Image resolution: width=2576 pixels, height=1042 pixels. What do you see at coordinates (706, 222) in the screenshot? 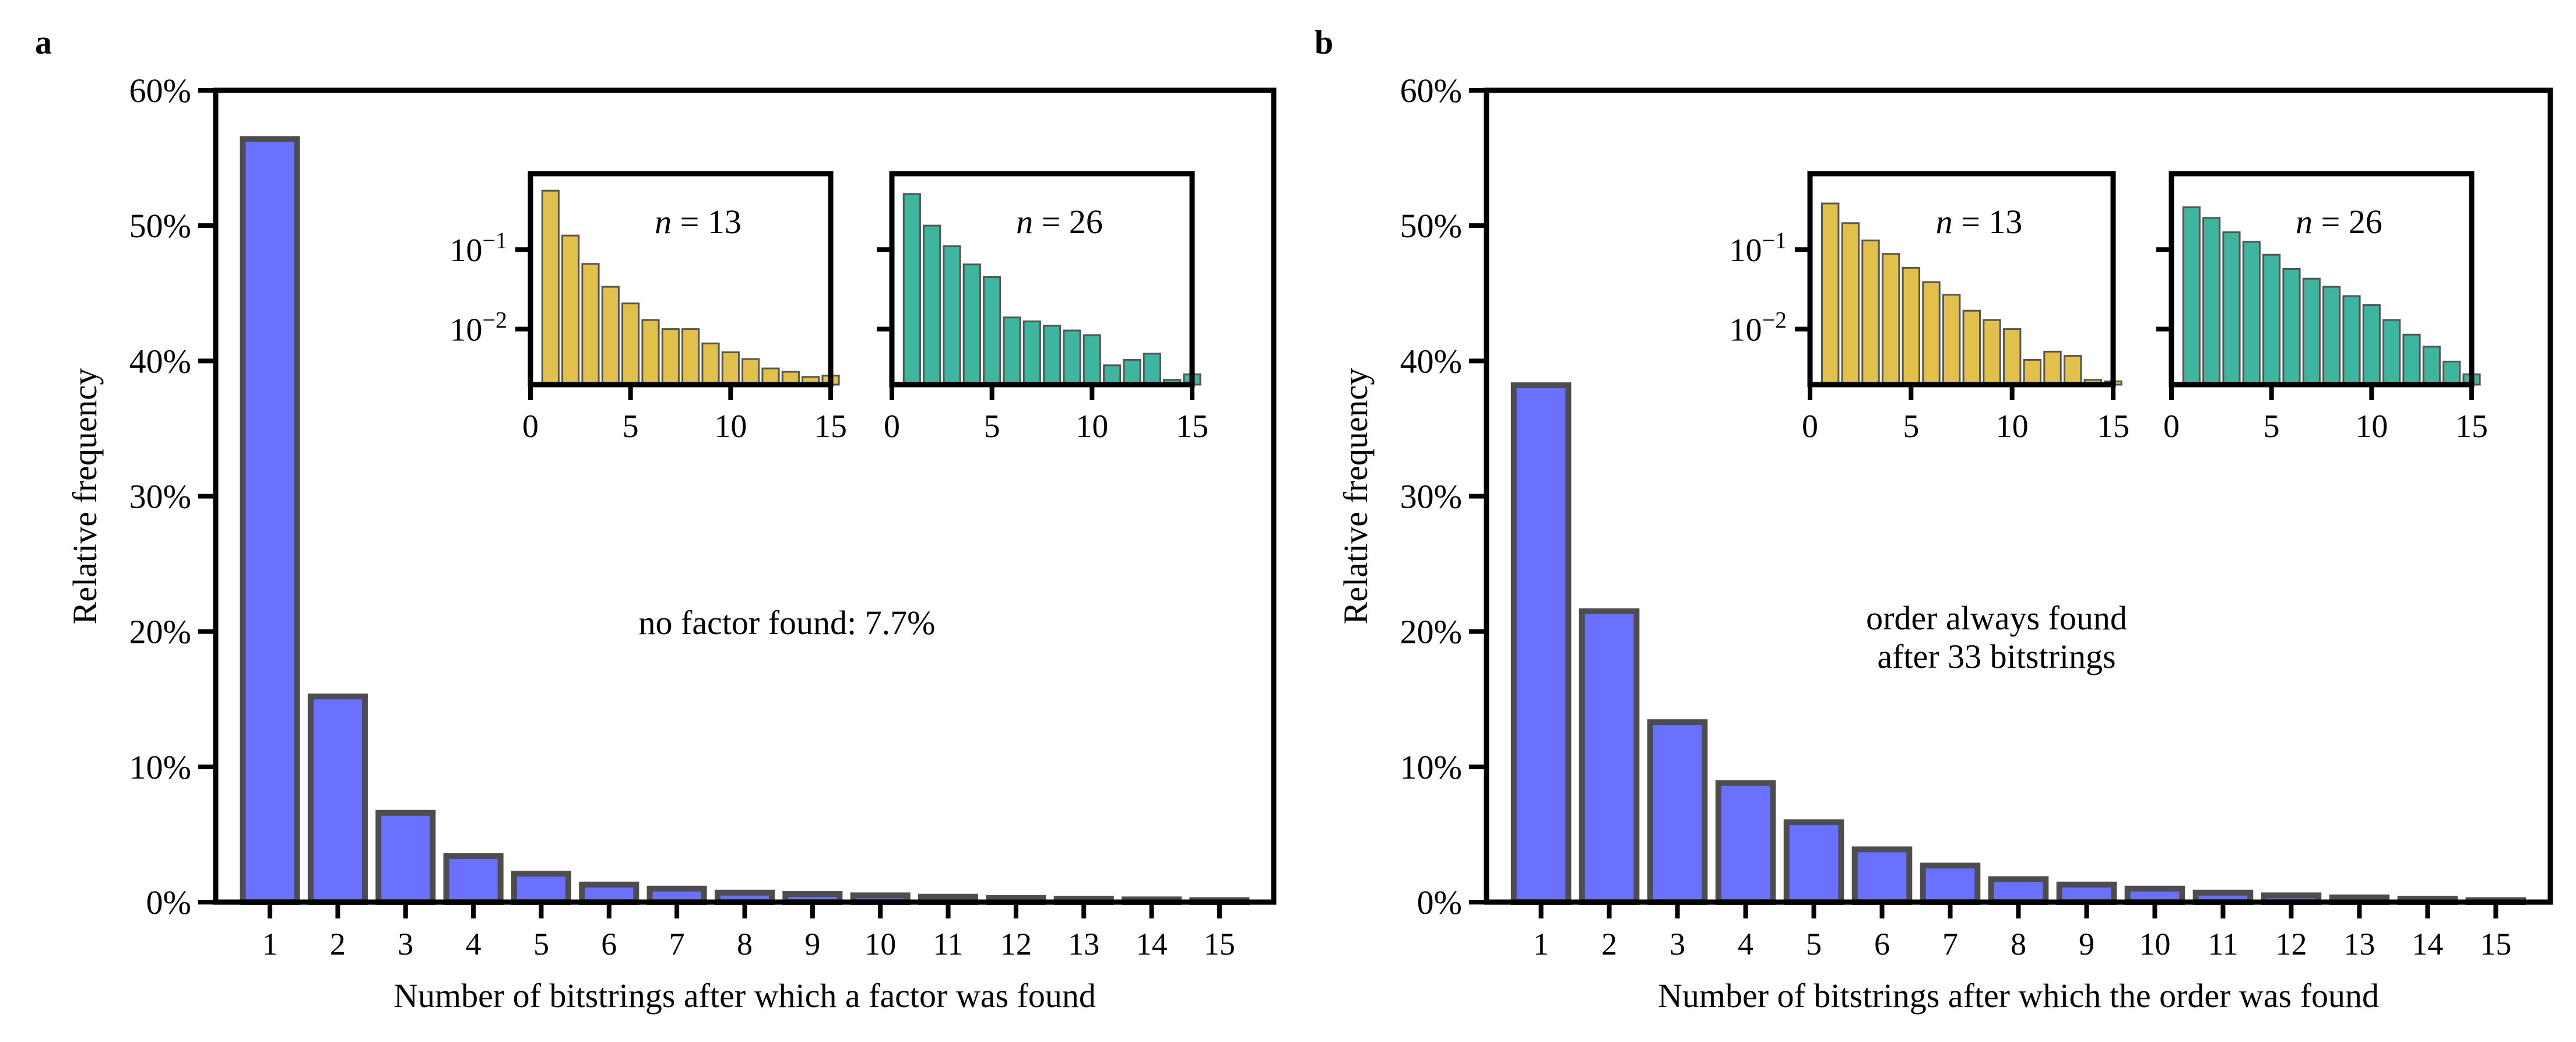
I see `inset-label-value: = 13` at bounding box center [706, 222].